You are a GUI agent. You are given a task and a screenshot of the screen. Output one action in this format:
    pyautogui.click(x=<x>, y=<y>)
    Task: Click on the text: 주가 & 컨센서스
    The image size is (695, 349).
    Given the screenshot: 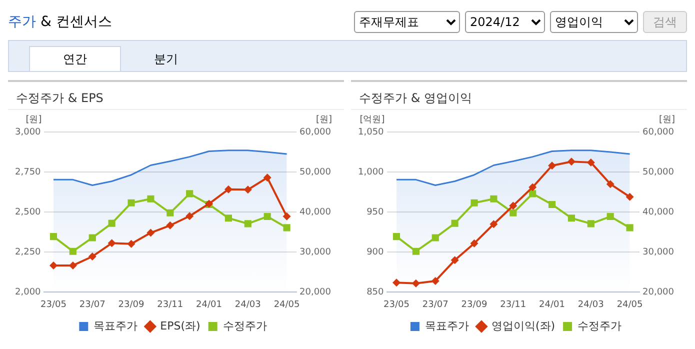 What is the action you would take?
    pyautogui.click(x=60, y=22)
    